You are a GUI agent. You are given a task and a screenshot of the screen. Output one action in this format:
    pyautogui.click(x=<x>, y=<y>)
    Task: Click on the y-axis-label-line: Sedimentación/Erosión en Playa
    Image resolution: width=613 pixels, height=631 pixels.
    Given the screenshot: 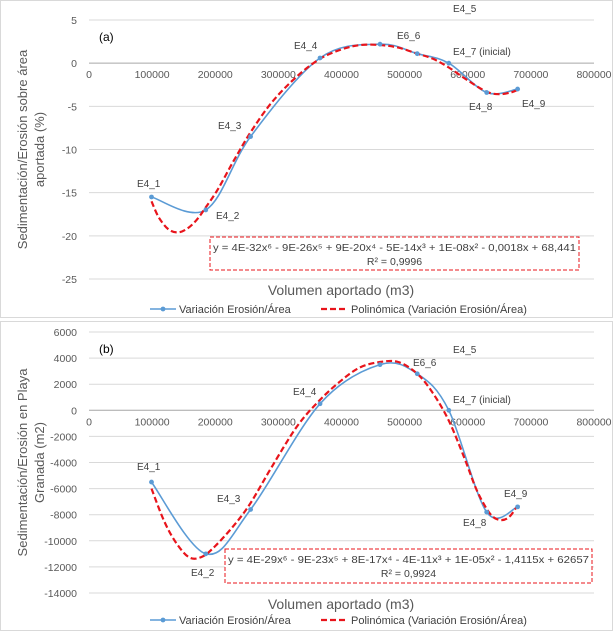 What is the action you would take?
    pyautogui.click(x=22, y=462)
    